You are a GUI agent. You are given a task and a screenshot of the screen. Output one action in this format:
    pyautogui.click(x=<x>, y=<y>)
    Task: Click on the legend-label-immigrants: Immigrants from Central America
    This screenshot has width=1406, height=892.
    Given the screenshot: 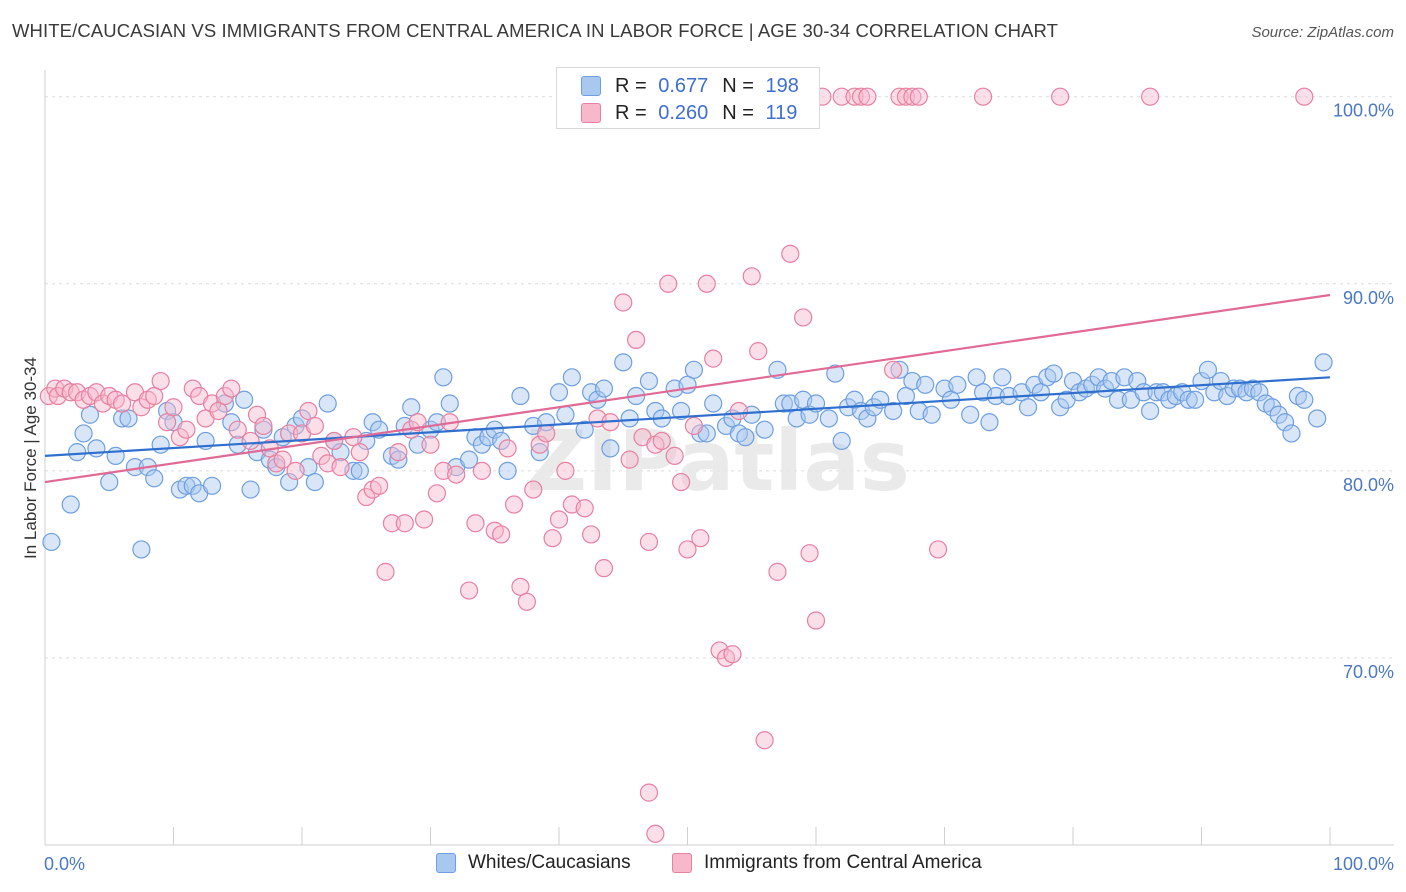 What is the action you would take?
    pyautogui.click(x=843, y=862)
    